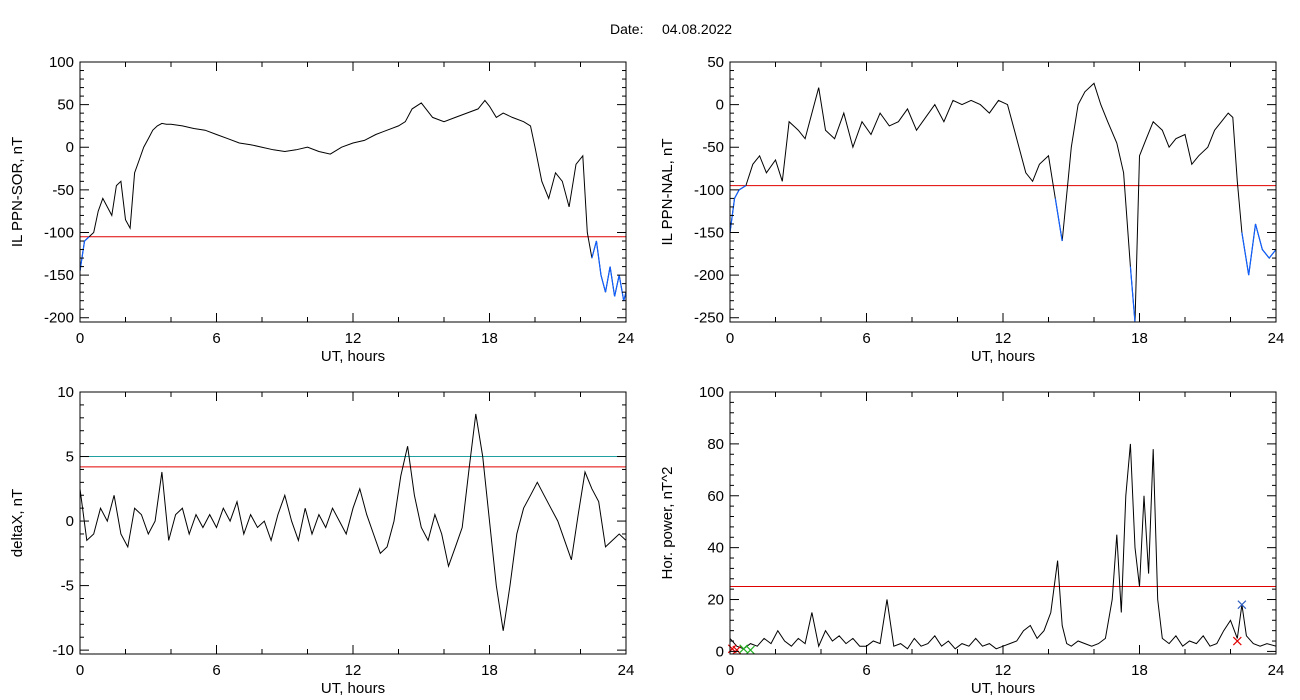 The height and width of the screenshot is (700, 1300). Describe the element at coordinates (715, 600) in the screenshot. I see `y-tick-label: 20` at that location.